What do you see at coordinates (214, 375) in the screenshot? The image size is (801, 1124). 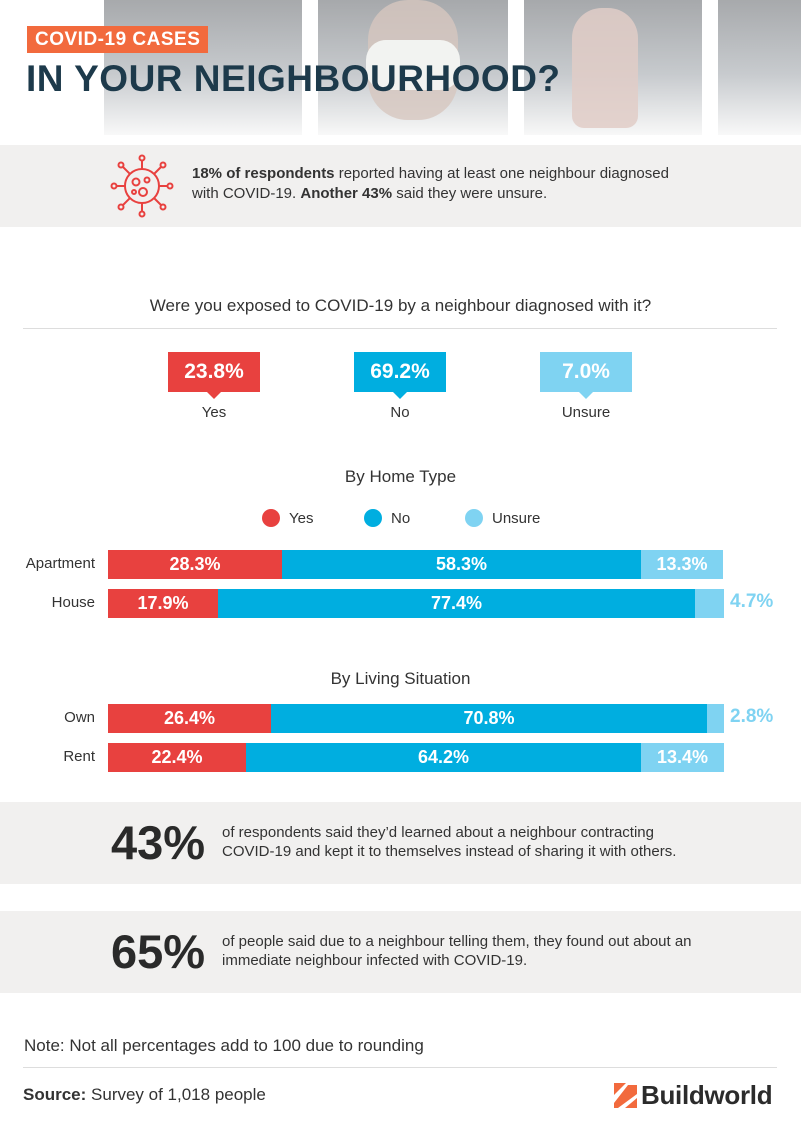 I see `yes-percent-badge: 23.8%` at bounding box center [214, 375].